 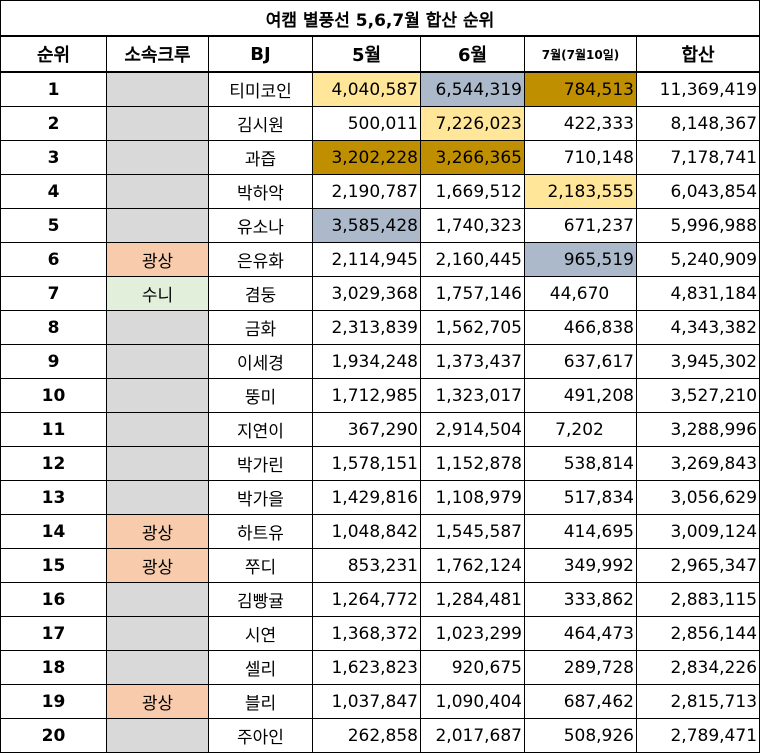 I want to click on june-cell: 1,108,979, so click(x=472, y=497).